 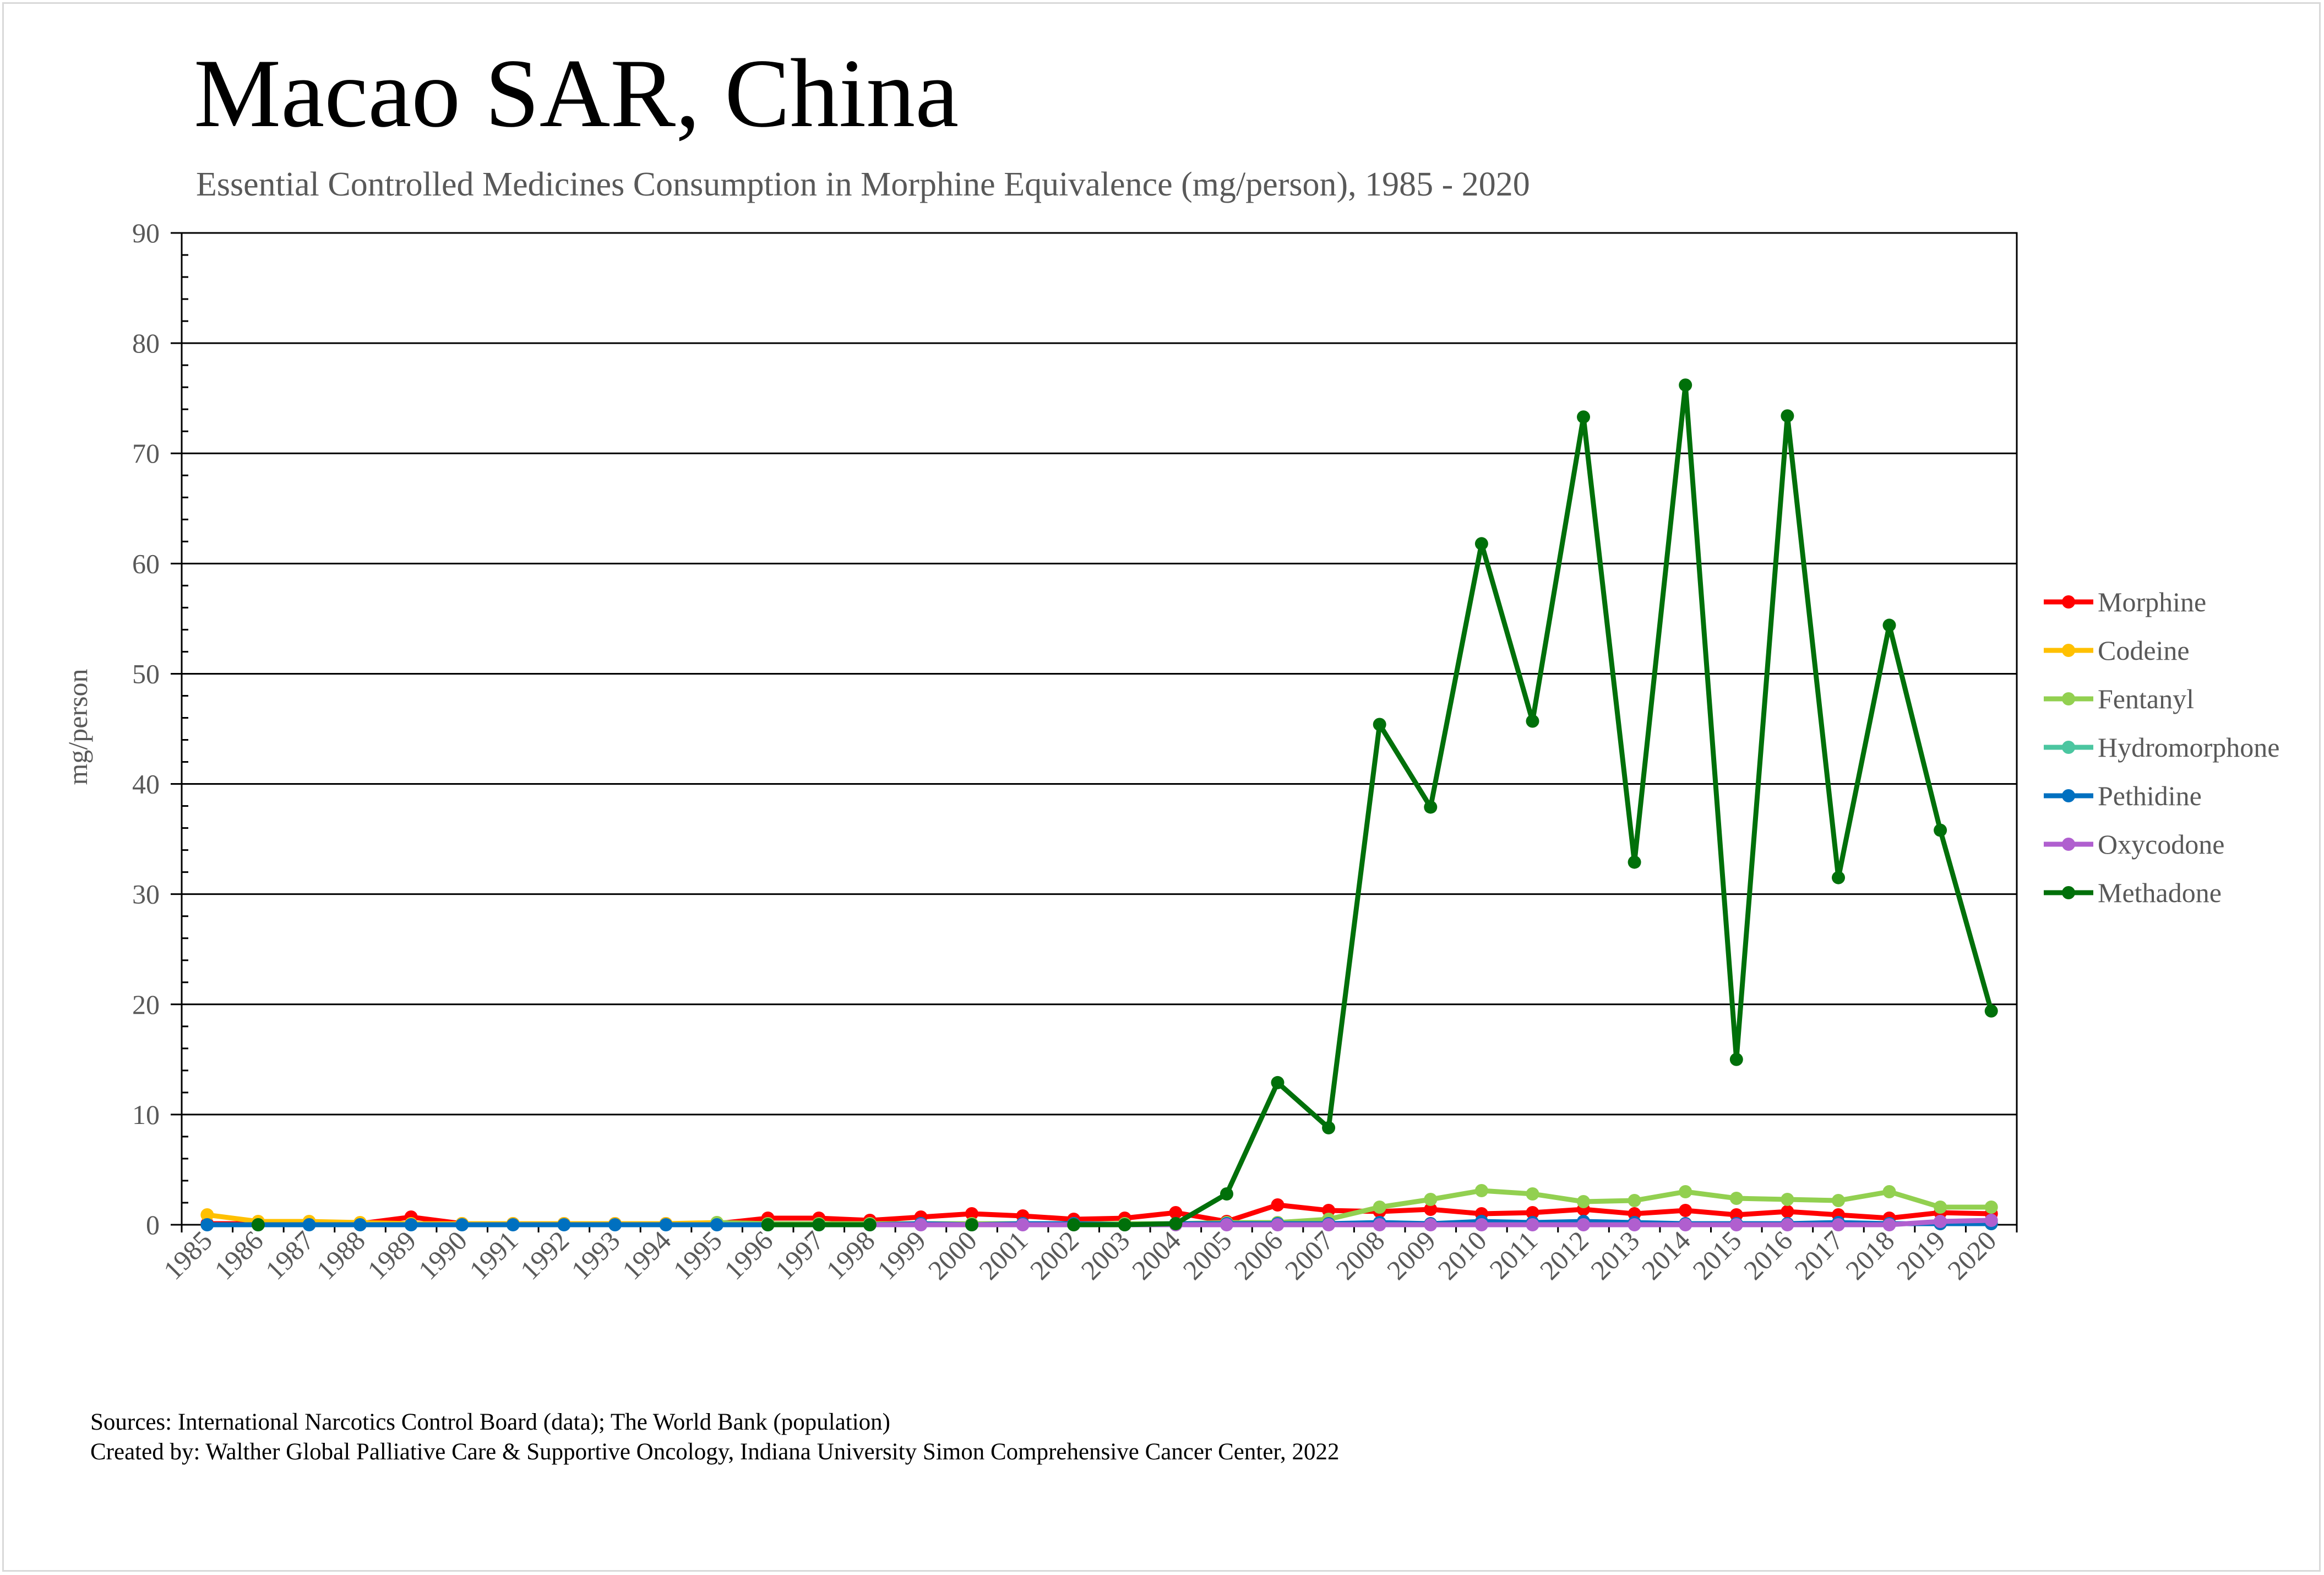 What do you see at coordinates (1054, 1255) in the screenshot?
I see `x-tick-label: 2002` at bounding box center [1054, 1255].